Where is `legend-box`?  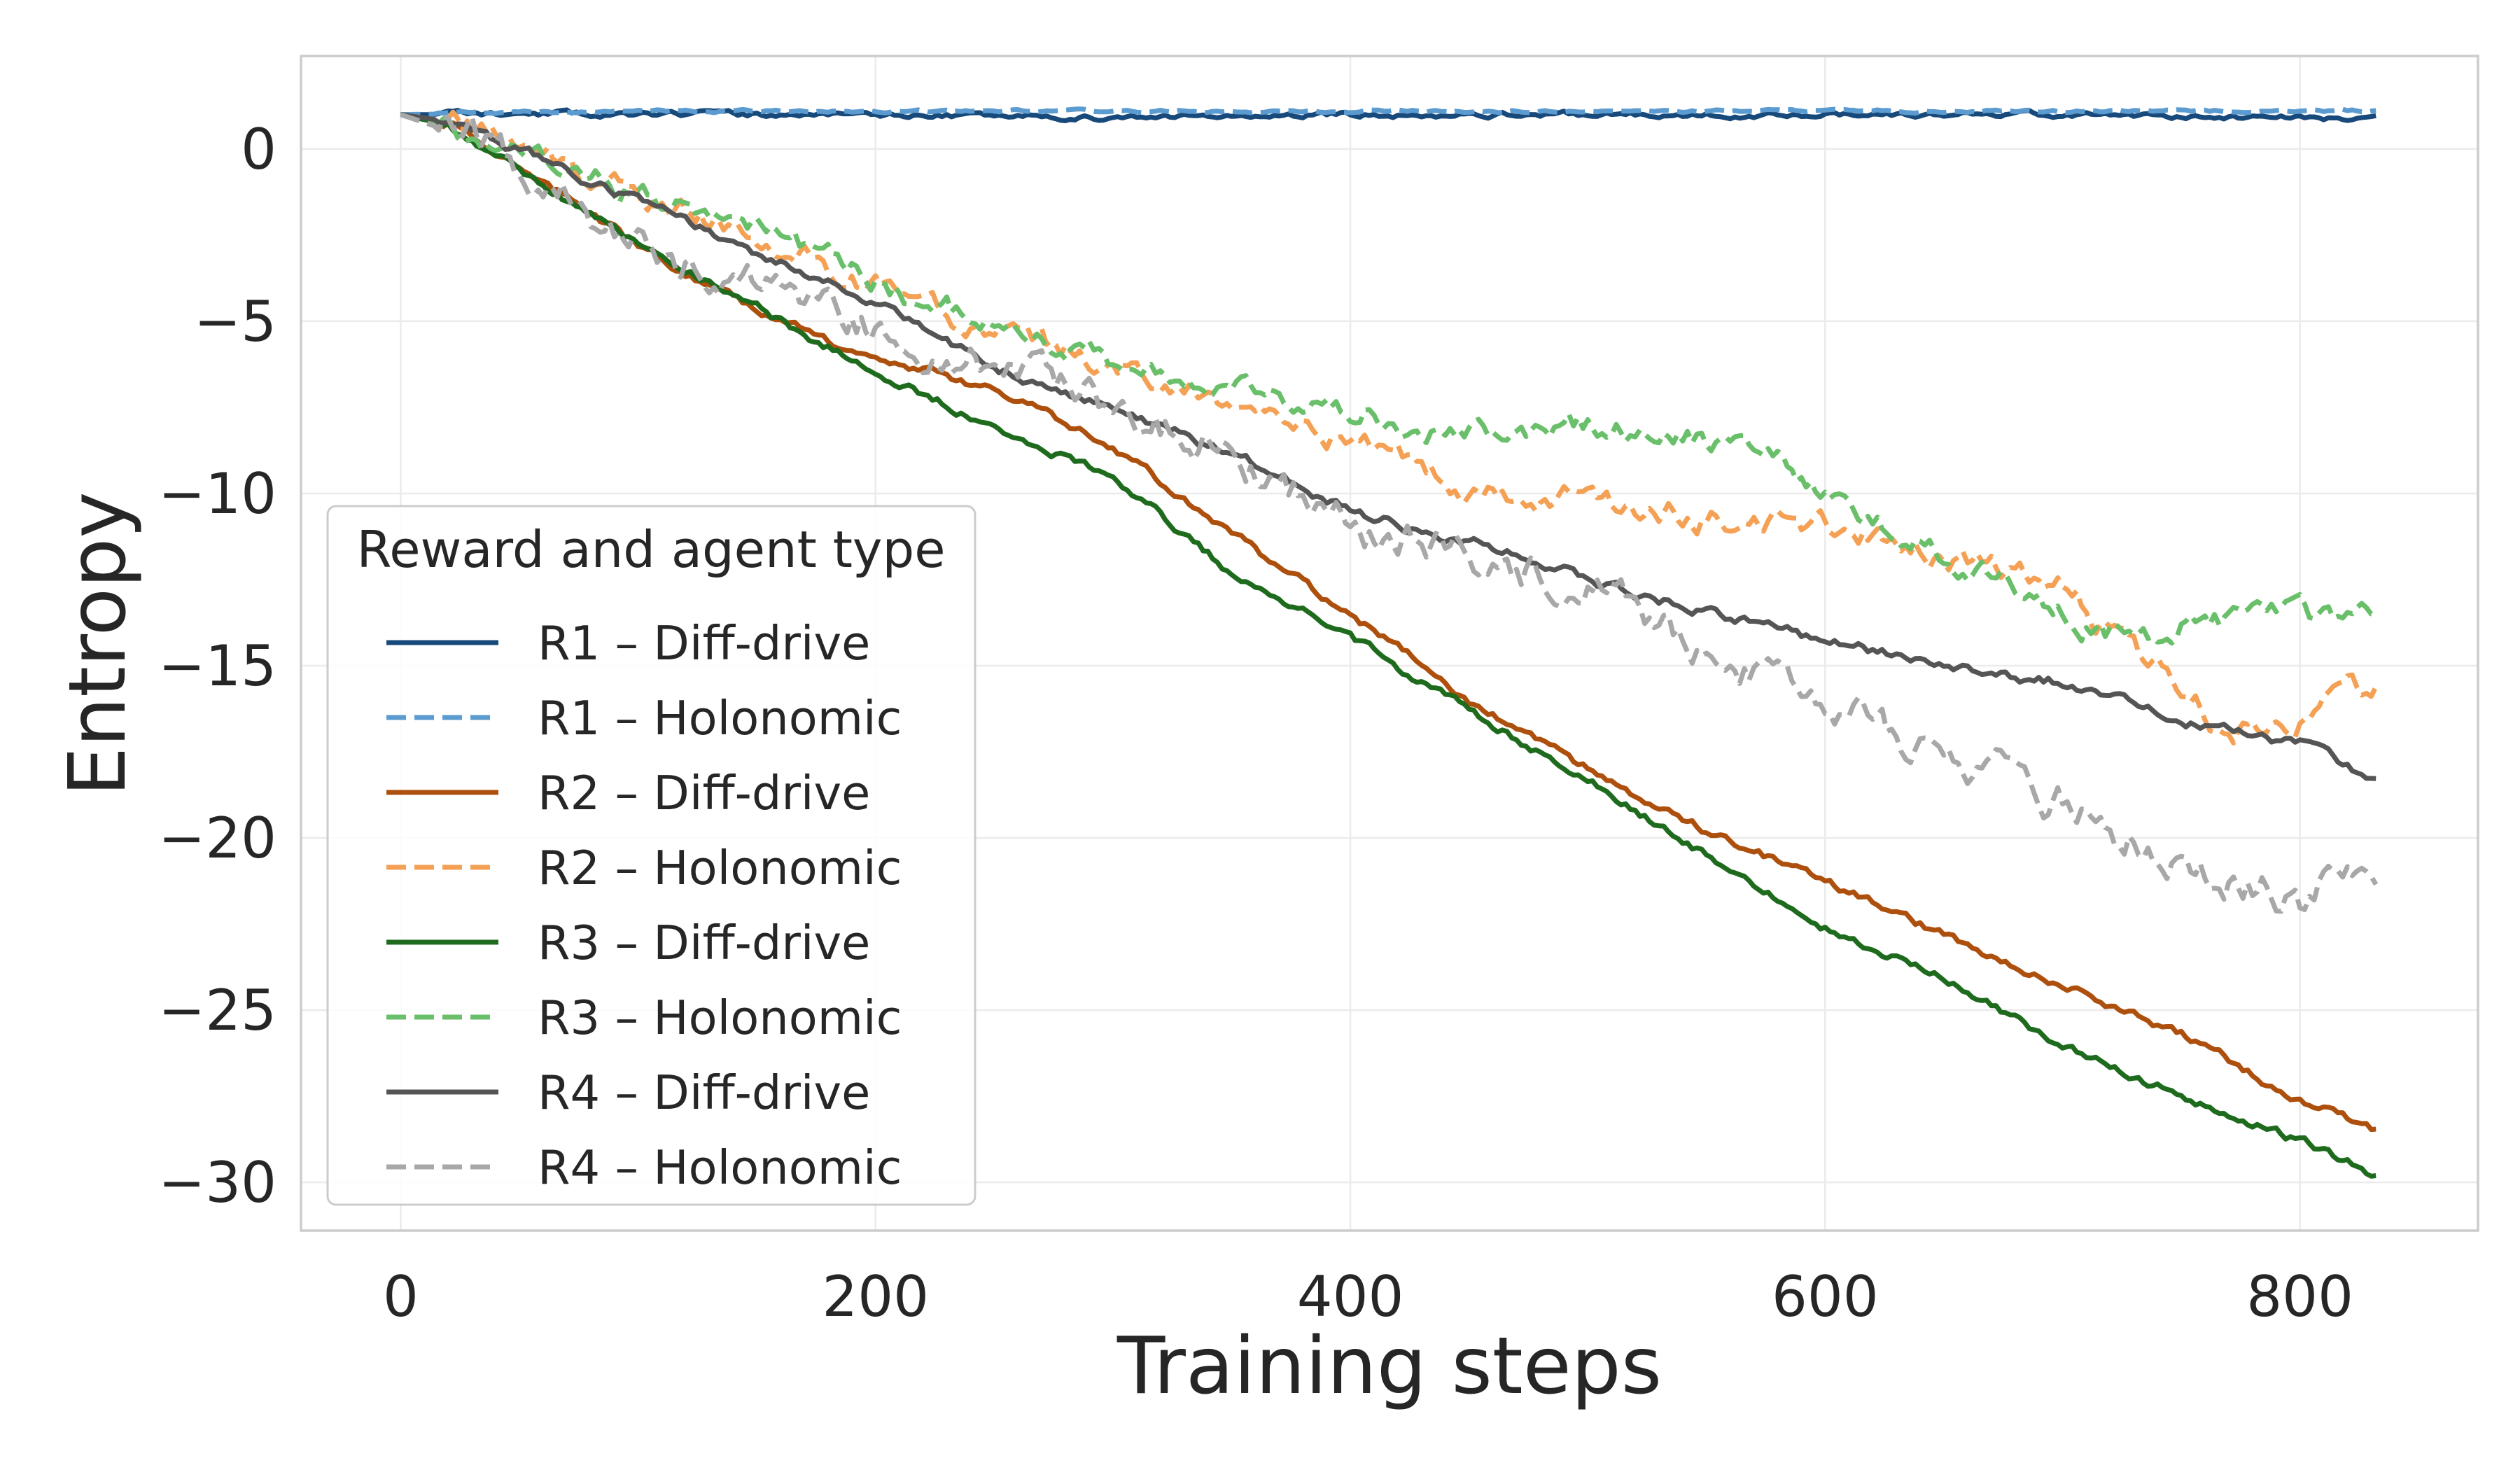 legend-box is located at coordinates (651, 855).